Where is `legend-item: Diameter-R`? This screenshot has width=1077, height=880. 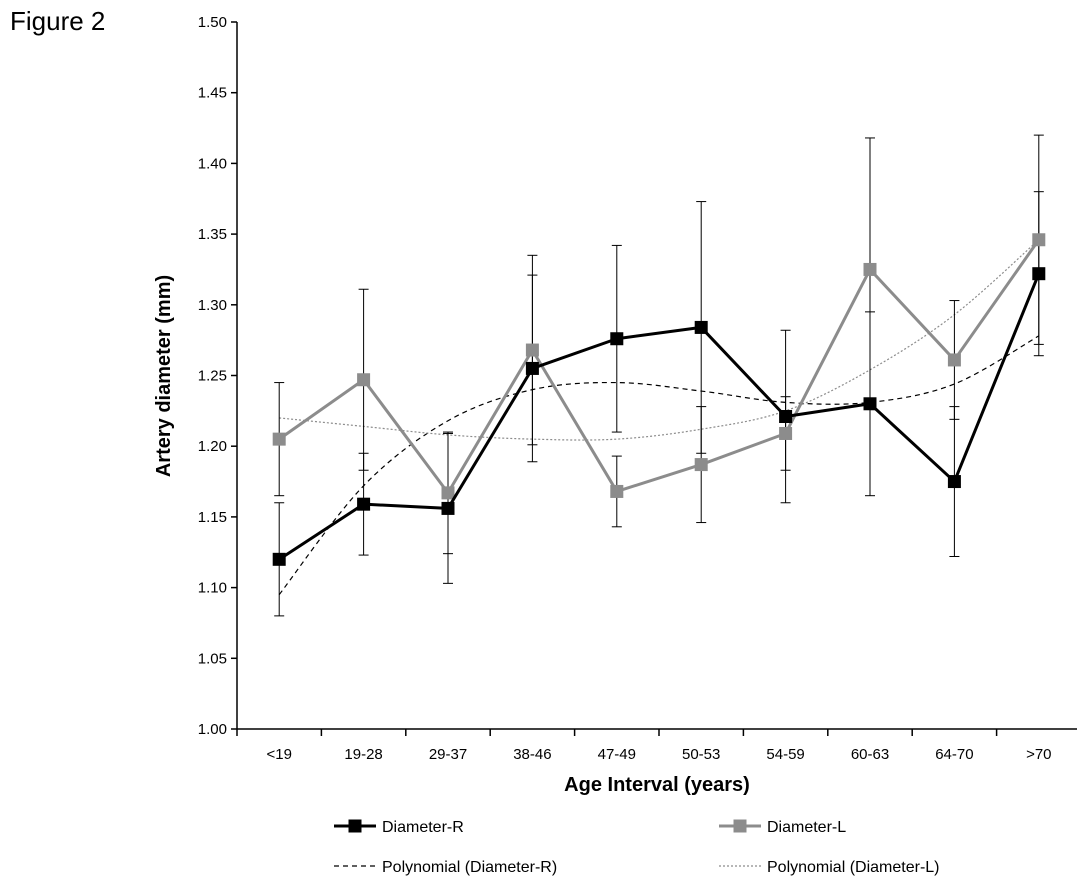
legend-item: Diameter-R is located at coordinates (399, 827).